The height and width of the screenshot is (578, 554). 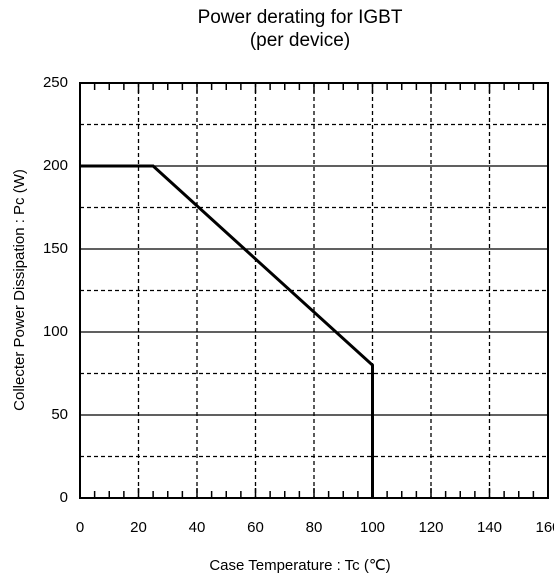 I want to click on y-tick-label: 100, so click(x=55, y=331).